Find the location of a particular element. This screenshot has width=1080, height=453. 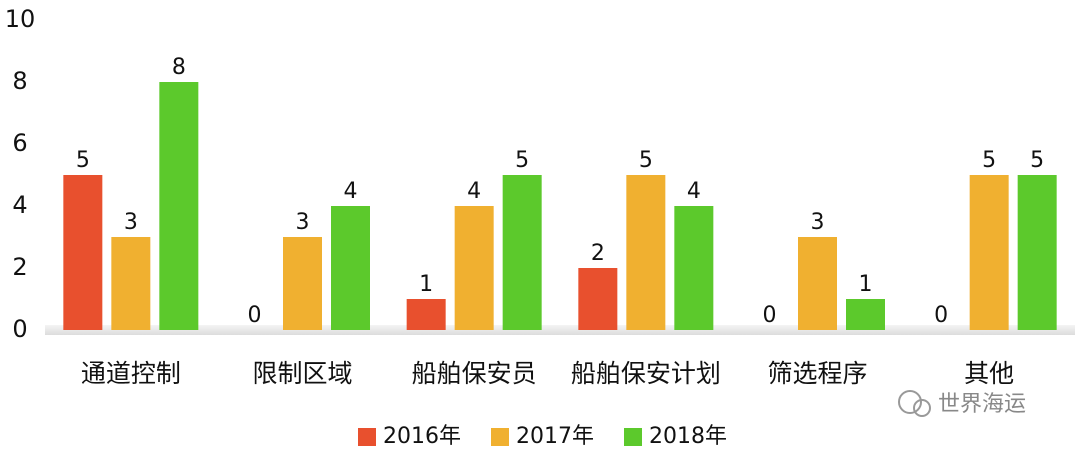

data-label: 2 is located at coordinates (598, 253).